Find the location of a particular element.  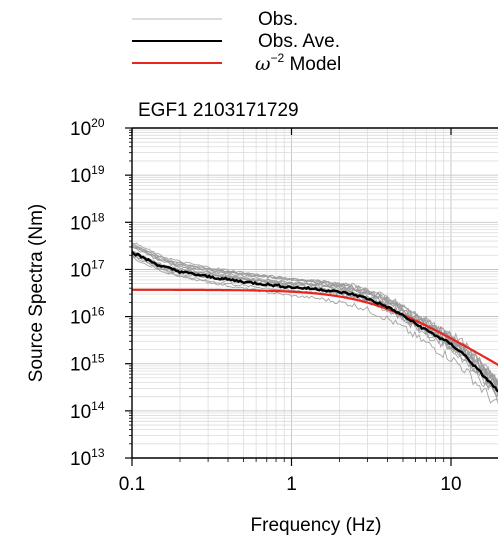

legend-label-obs-ave: Obs. Ave. is located at coordinates (299, 41).